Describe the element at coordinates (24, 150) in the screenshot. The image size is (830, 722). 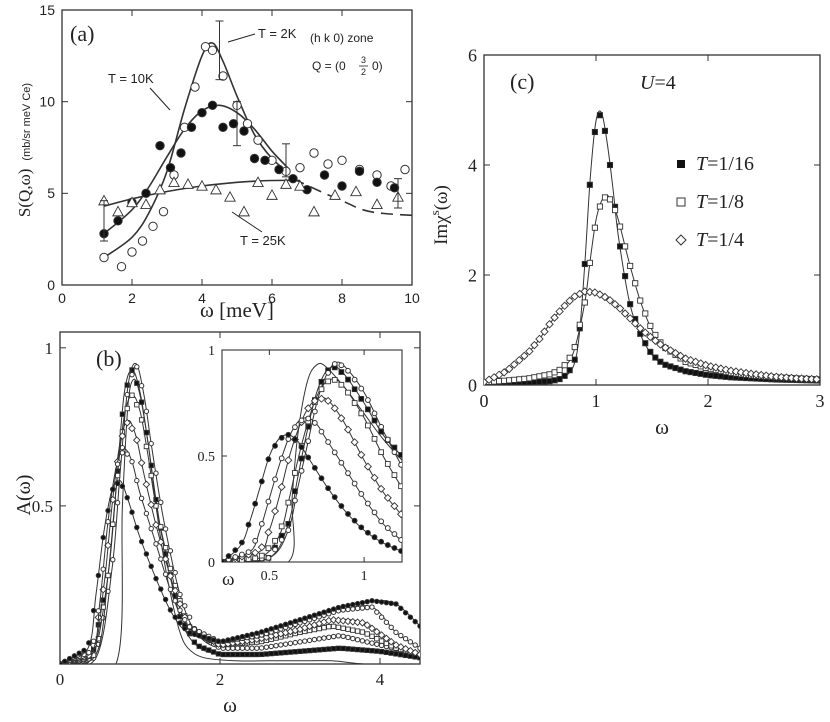
I see `panel-a-ylabel: S(Q,ω) (mb/sr meV Ce)` at that location.